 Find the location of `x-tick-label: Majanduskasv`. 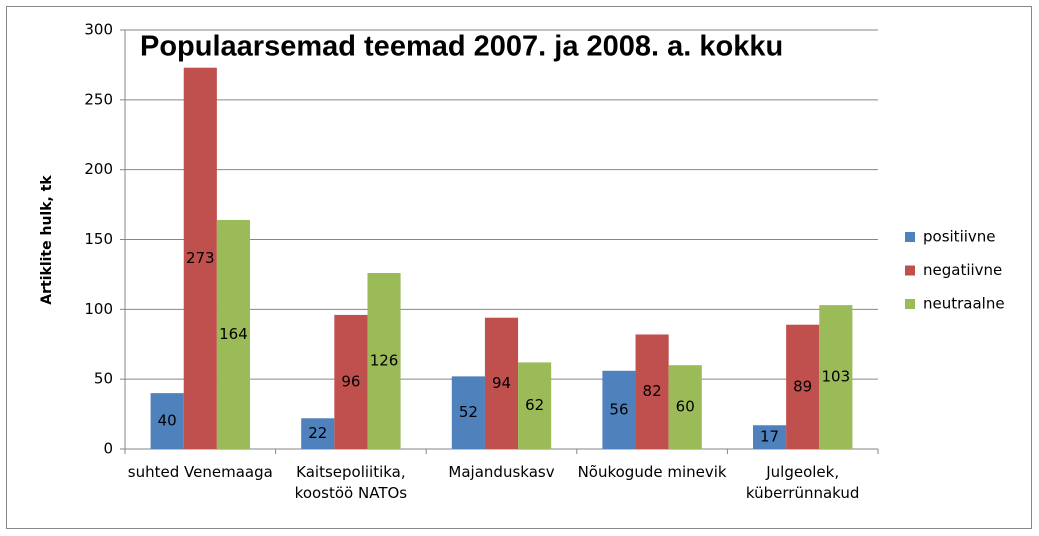

x-tick-label: Majanduskasv is located at coordinates (501, 472).